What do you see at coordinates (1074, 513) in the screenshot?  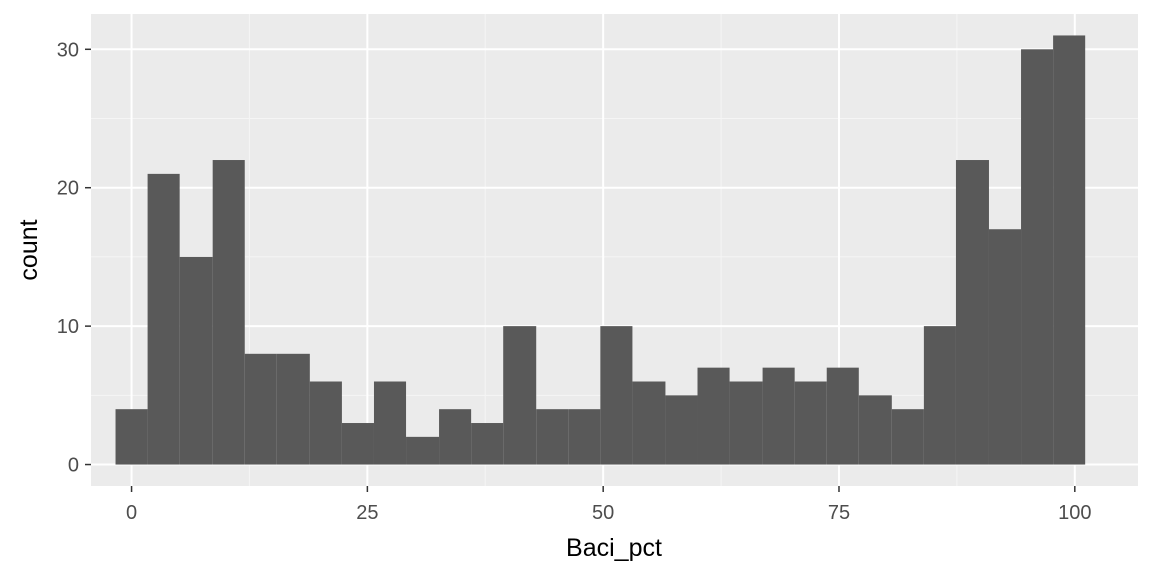 I see `x-tick-label: 100` at bounding box center [1074, 513].